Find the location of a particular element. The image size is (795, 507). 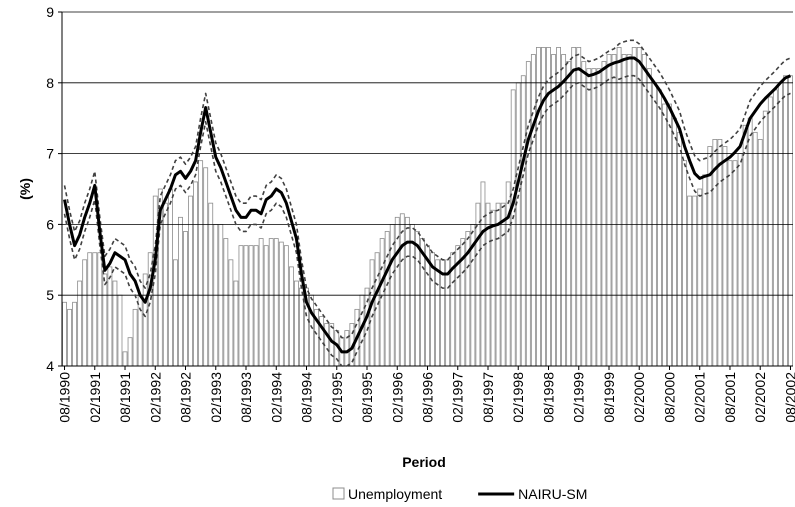

x-tick-label: 02/1992 is located at coordinates (155, 397).